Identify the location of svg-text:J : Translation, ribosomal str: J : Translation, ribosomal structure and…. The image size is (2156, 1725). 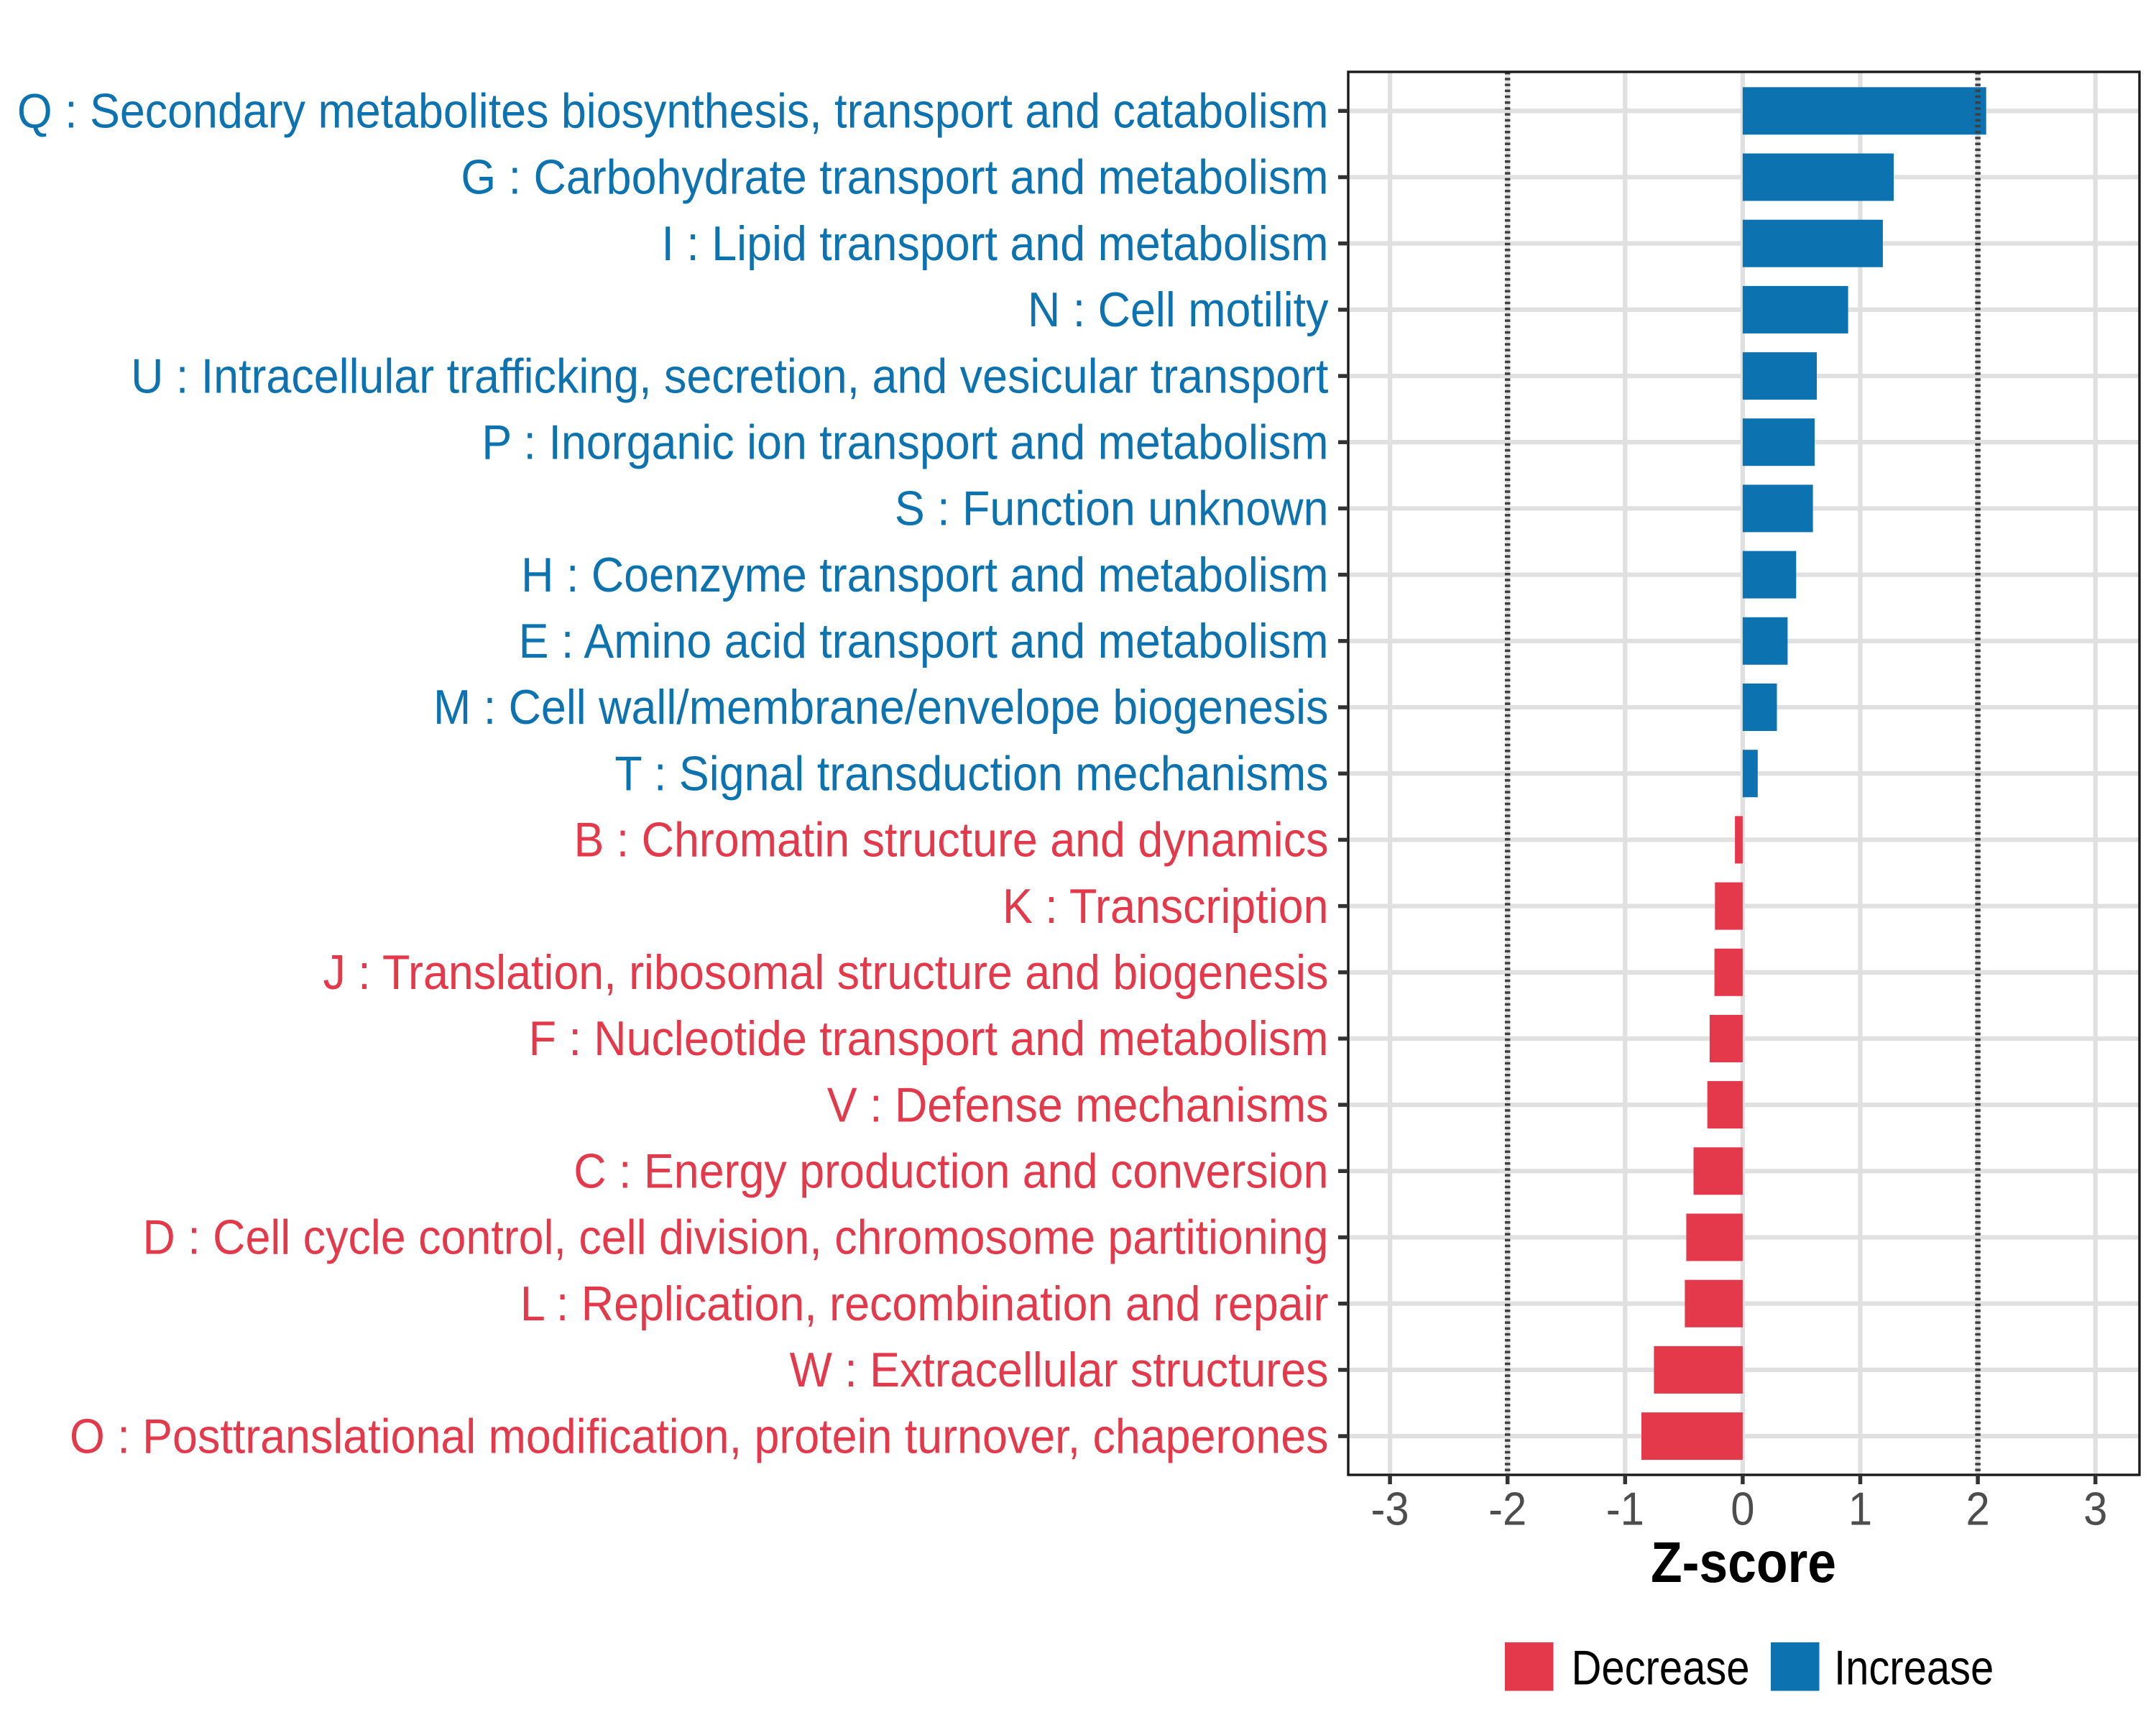
(825, 972).